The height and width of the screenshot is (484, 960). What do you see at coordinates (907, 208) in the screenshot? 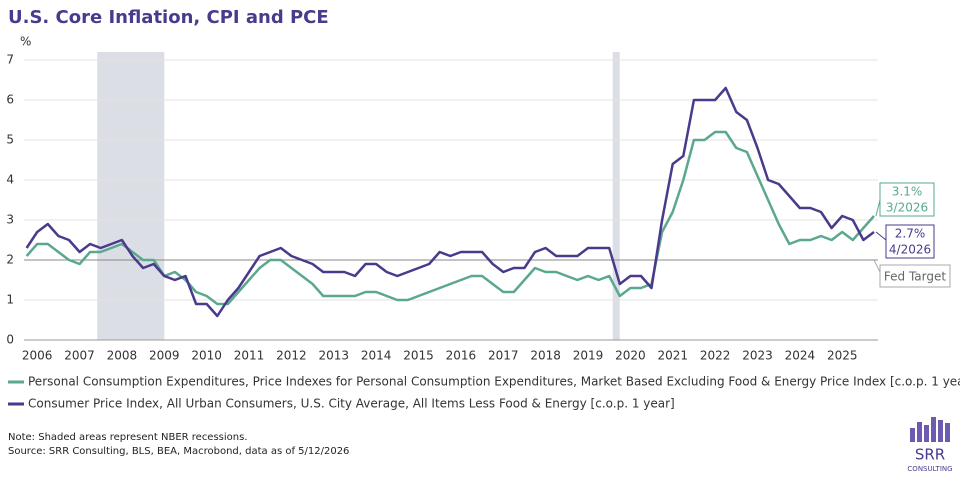
I see `annotation-date: 3/2026` at bounding box center [907, 208].